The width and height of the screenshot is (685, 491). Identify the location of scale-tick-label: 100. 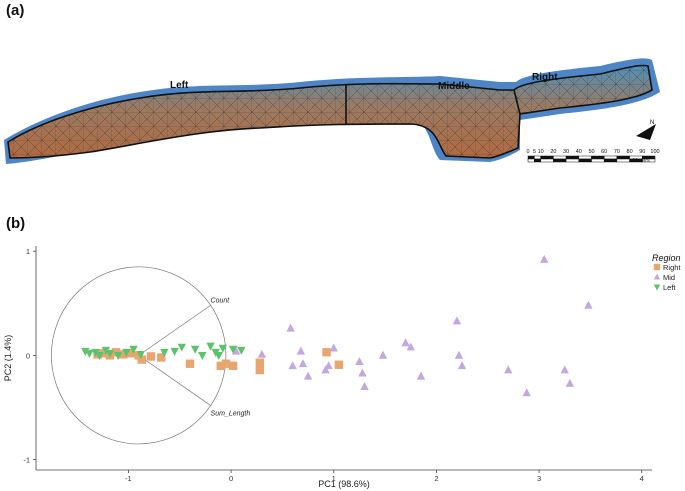
(654, 152).